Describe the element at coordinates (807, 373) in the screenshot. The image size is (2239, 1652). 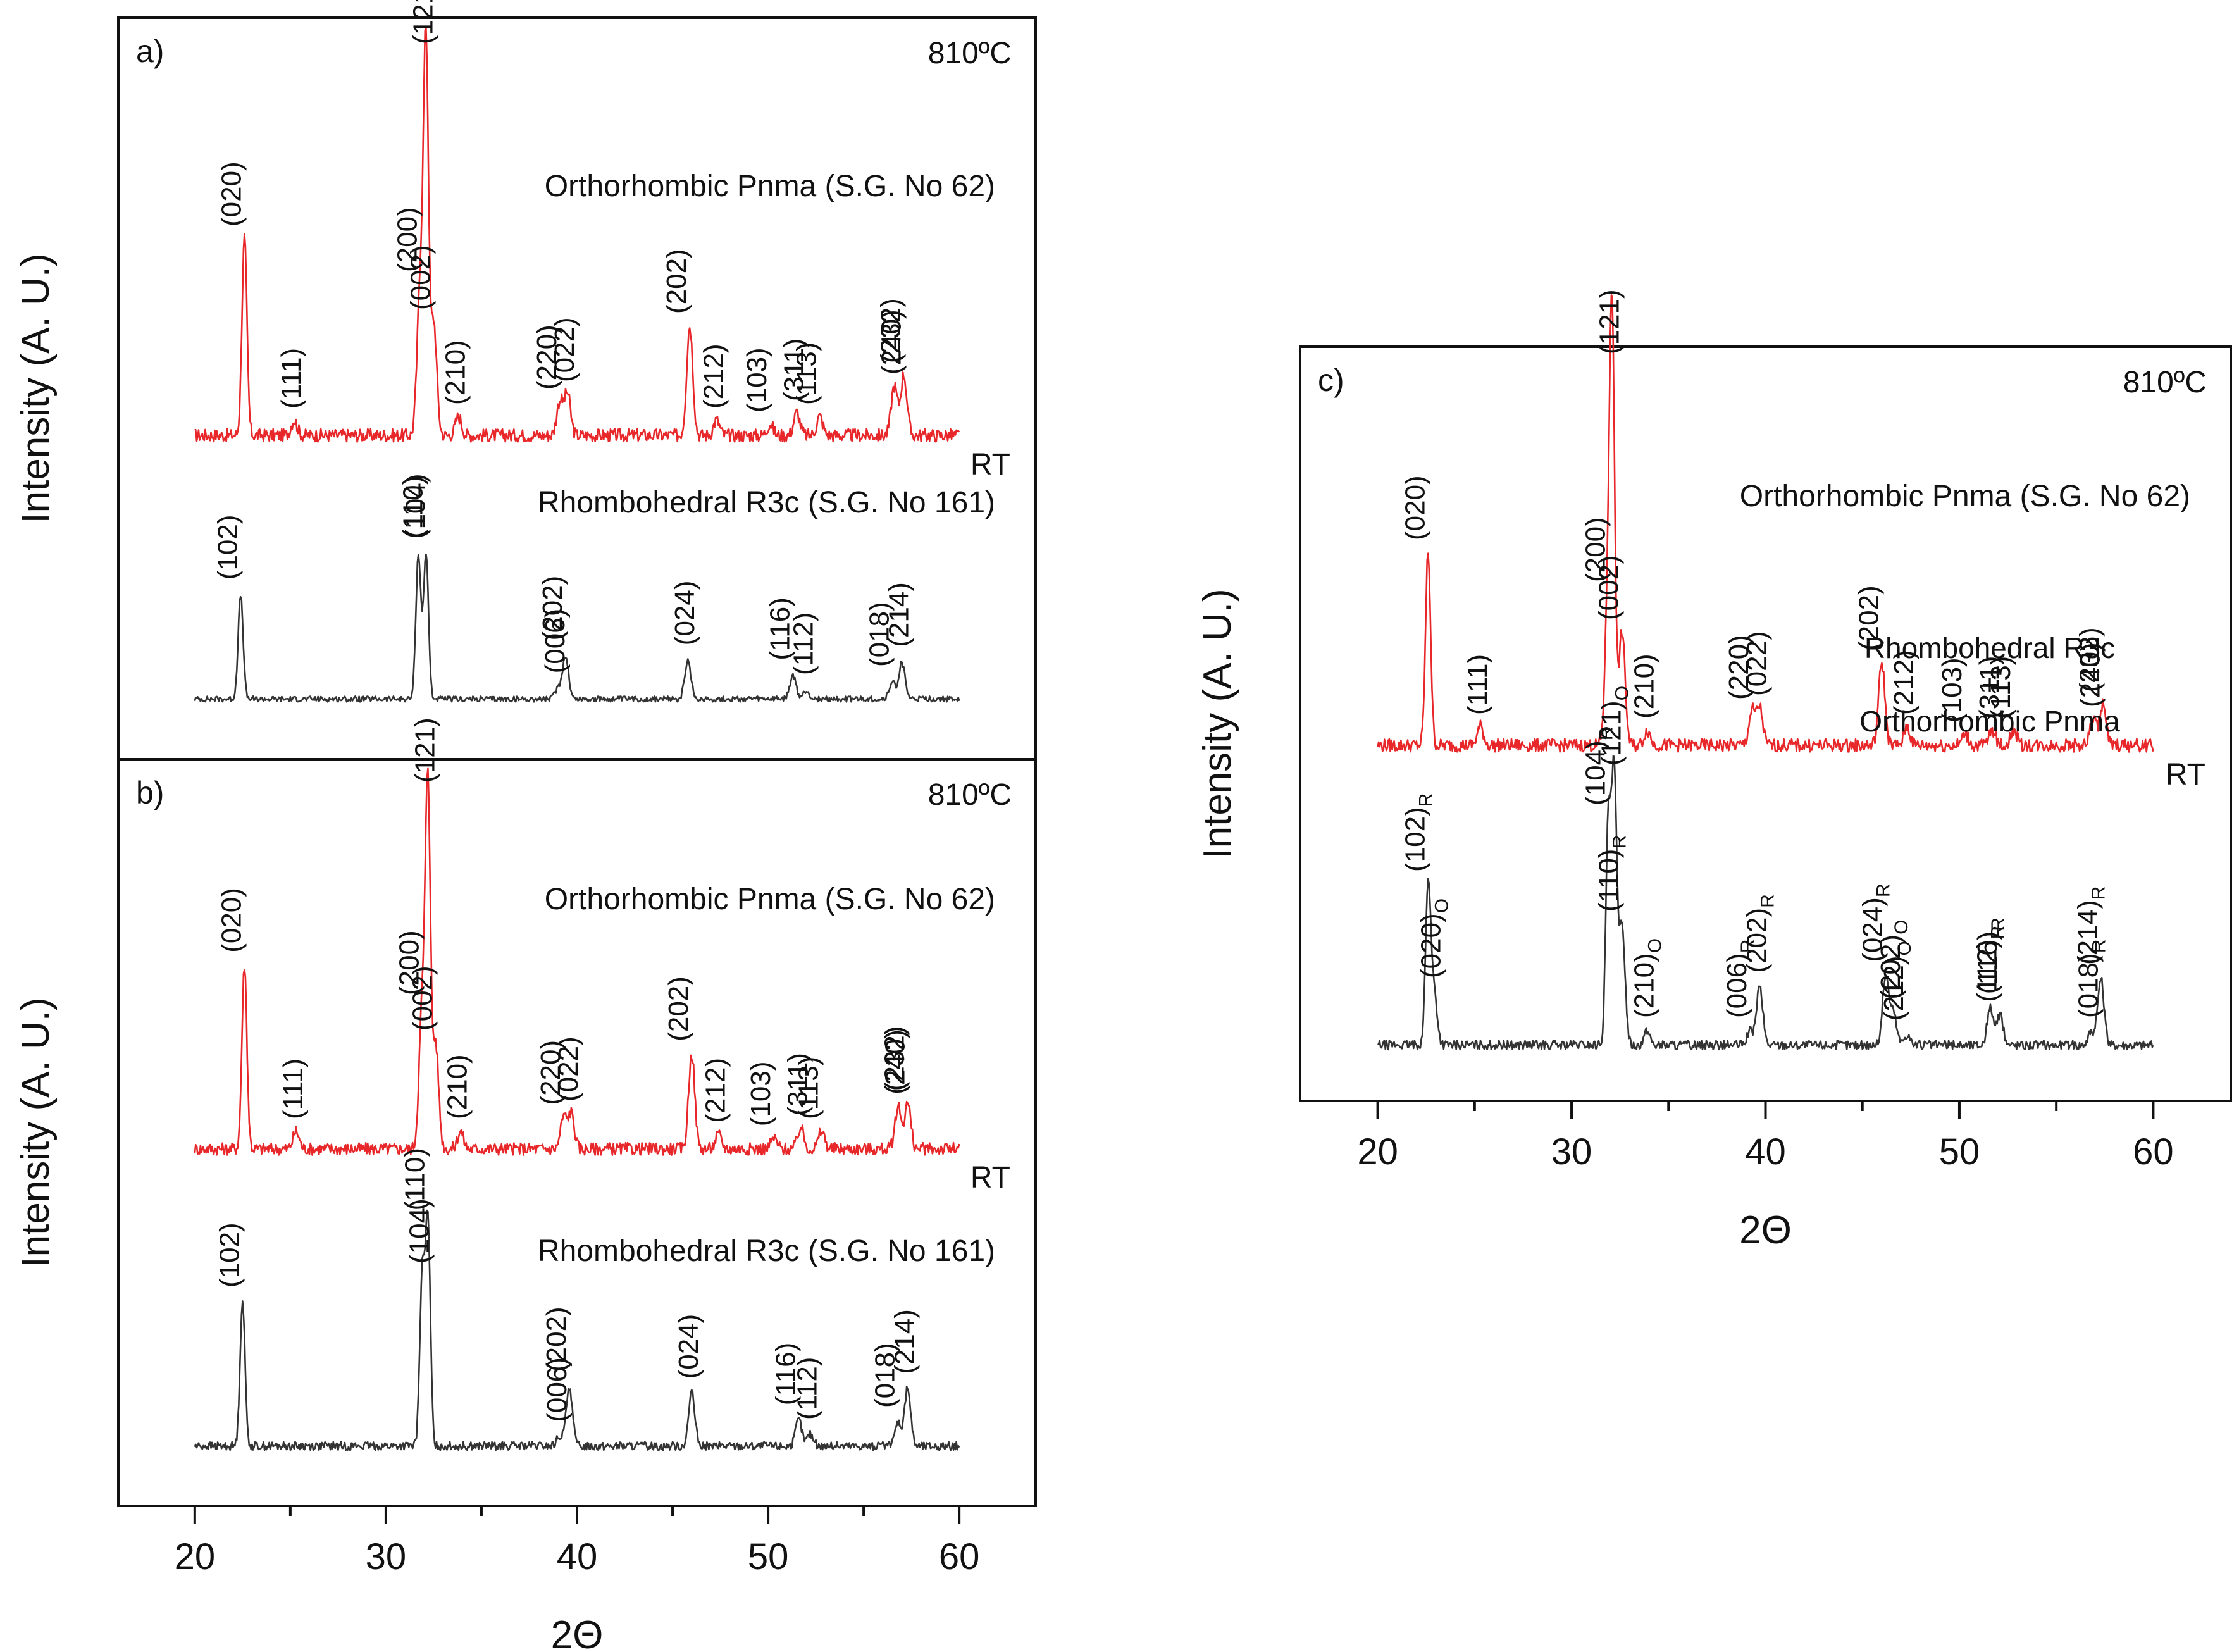
I see `peak-hkl: (113)` at that location.